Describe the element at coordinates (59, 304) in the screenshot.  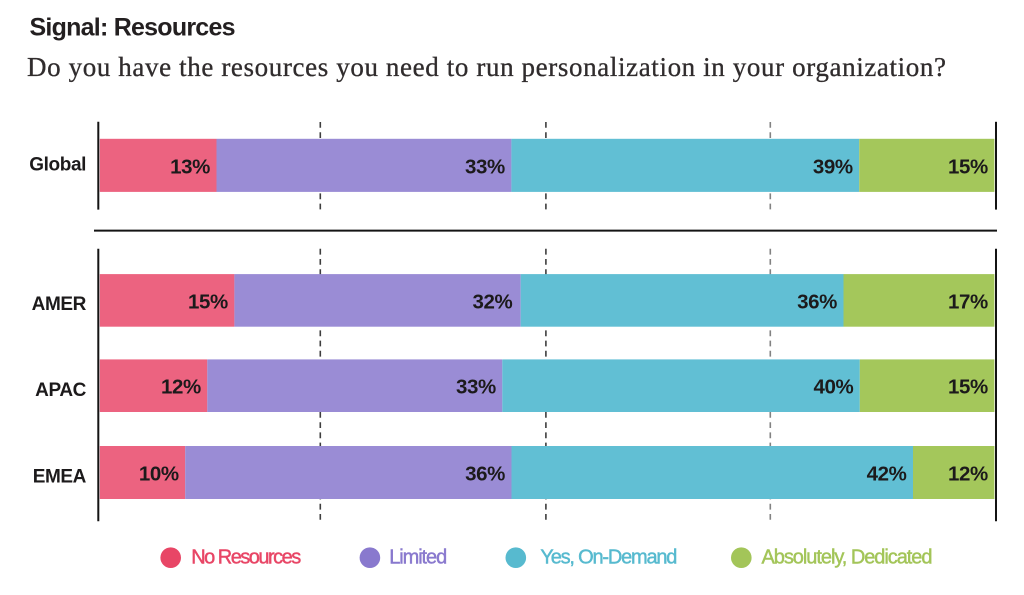
I see `svg-text: AMER` at that location.